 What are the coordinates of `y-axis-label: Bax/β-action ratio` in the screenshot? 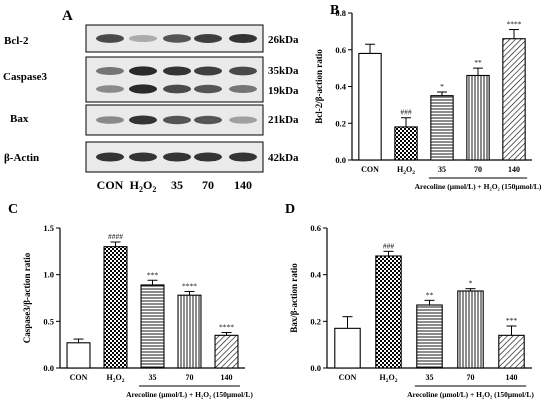 It's located at (294, 298).